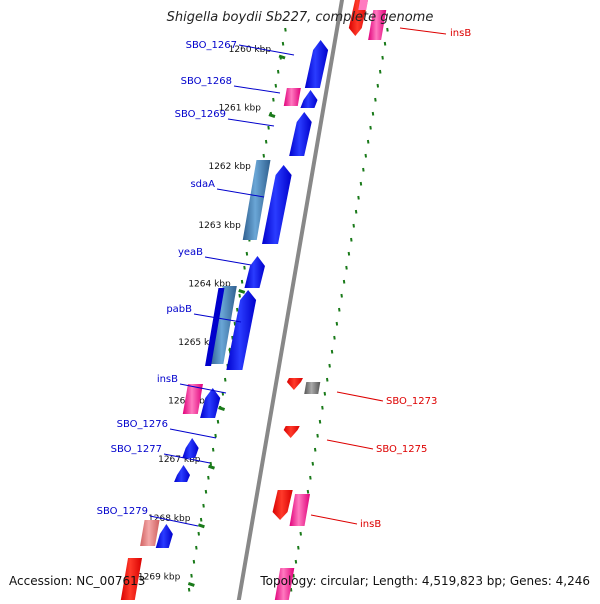 The width and height of the screenshot is (600, 604). I want to click on gene-label-forward: sdaA, so click(202, 184).